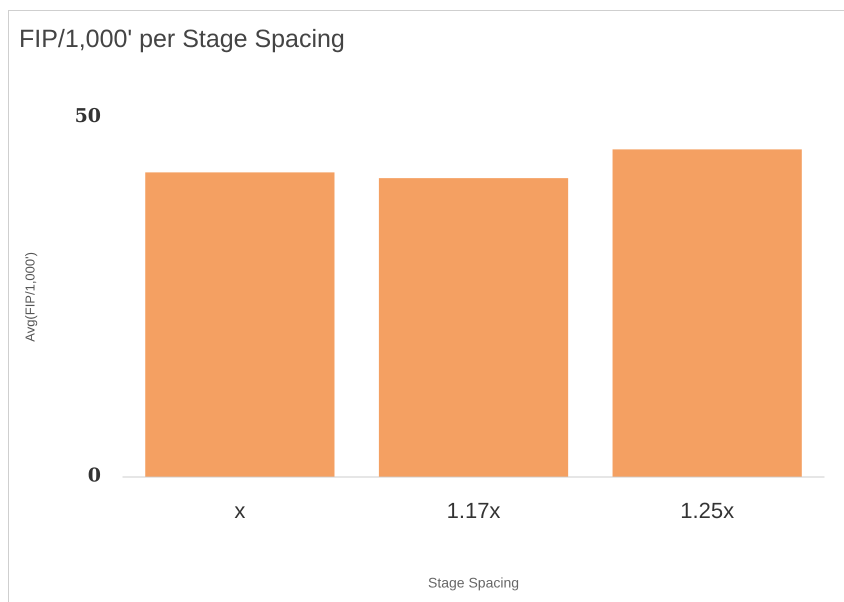  I want to click on x-tick-label: x, so click(240, 511).